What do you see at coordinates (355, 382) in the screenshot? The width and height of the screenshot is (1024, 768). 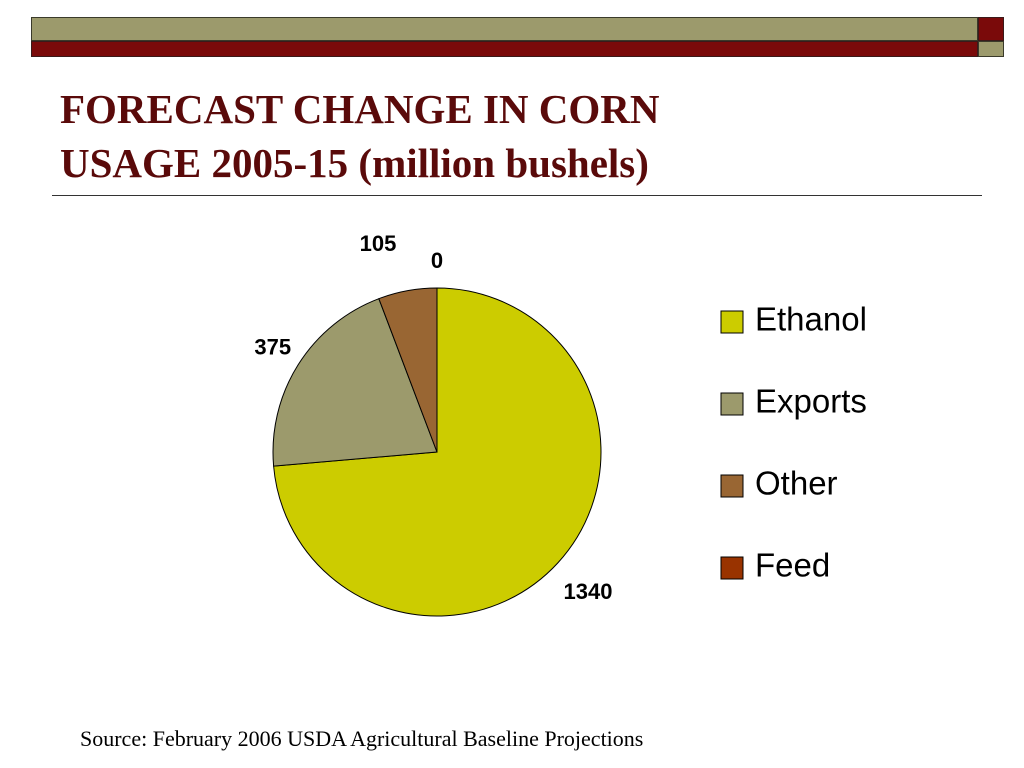 I see `slice-exports` at bounding box center [355, 382].